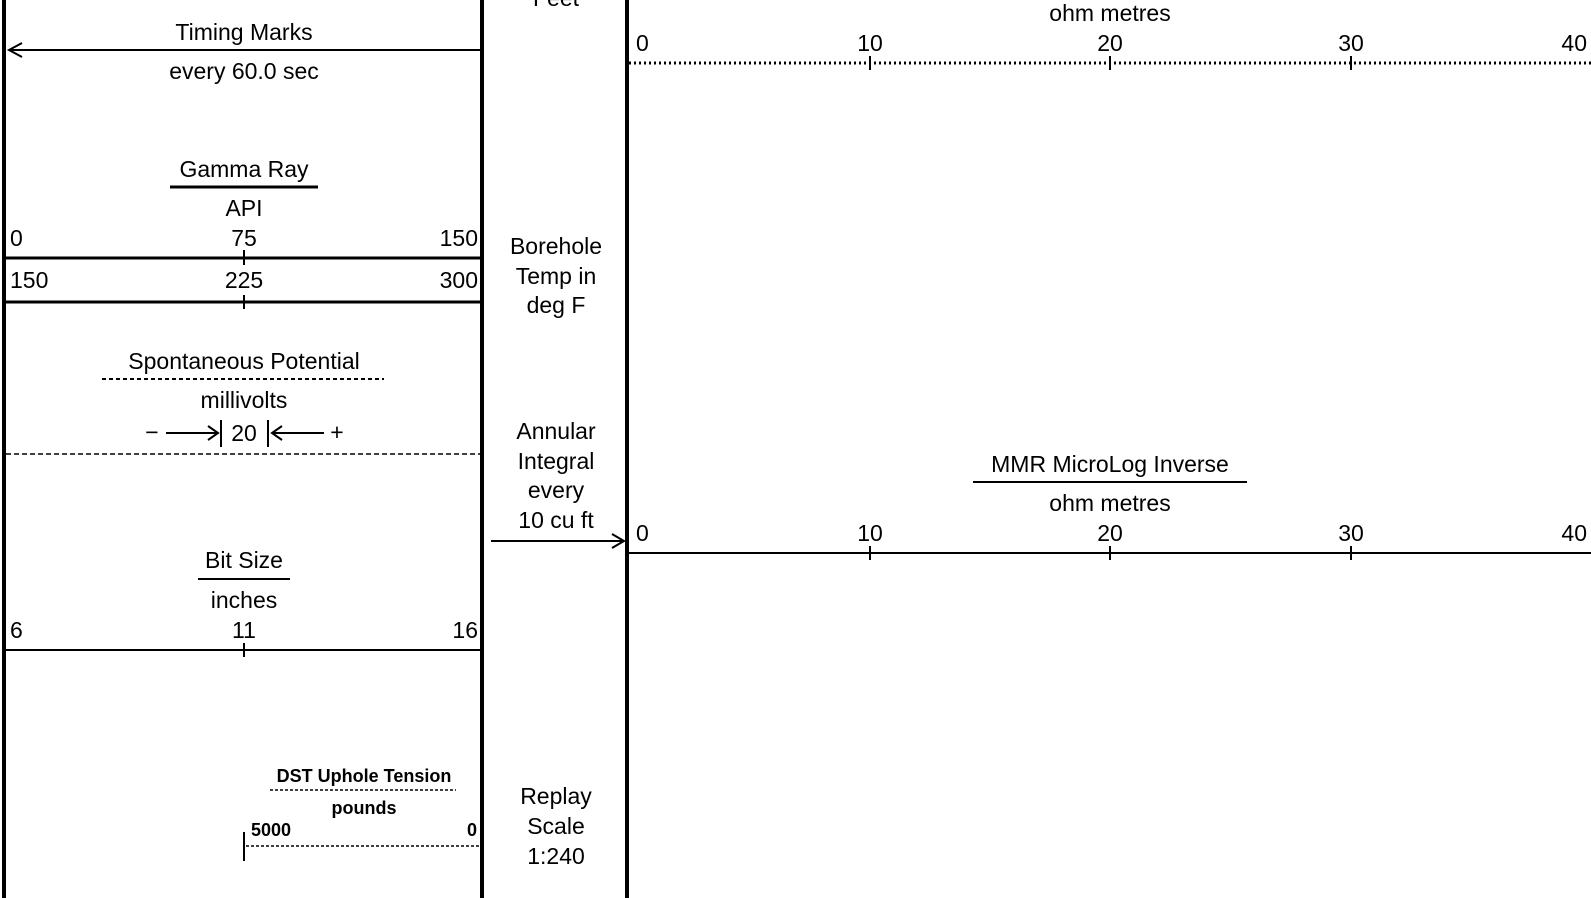 The width and height of the screenshot is (1591, 898). I want to click on bit-size-scale-right: 16, so click(465, 630).